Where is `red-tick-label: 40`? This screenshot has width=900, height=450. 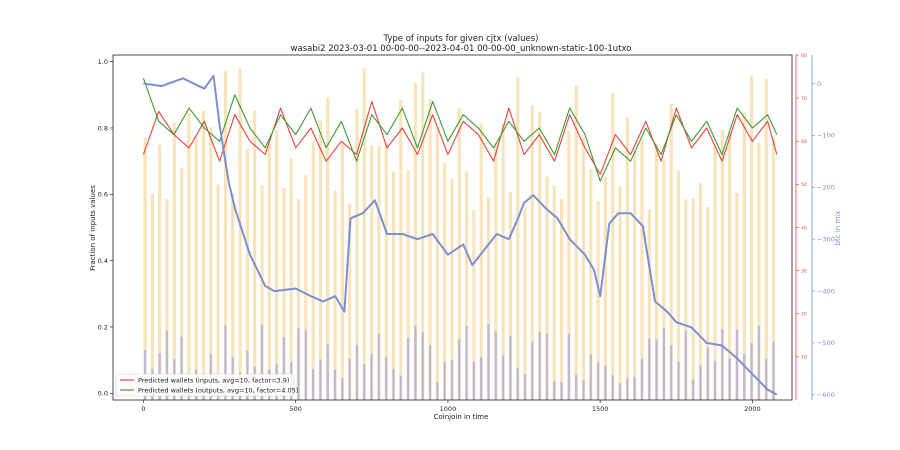 red-tick-label: 40 is located at coordinates (804, 228).